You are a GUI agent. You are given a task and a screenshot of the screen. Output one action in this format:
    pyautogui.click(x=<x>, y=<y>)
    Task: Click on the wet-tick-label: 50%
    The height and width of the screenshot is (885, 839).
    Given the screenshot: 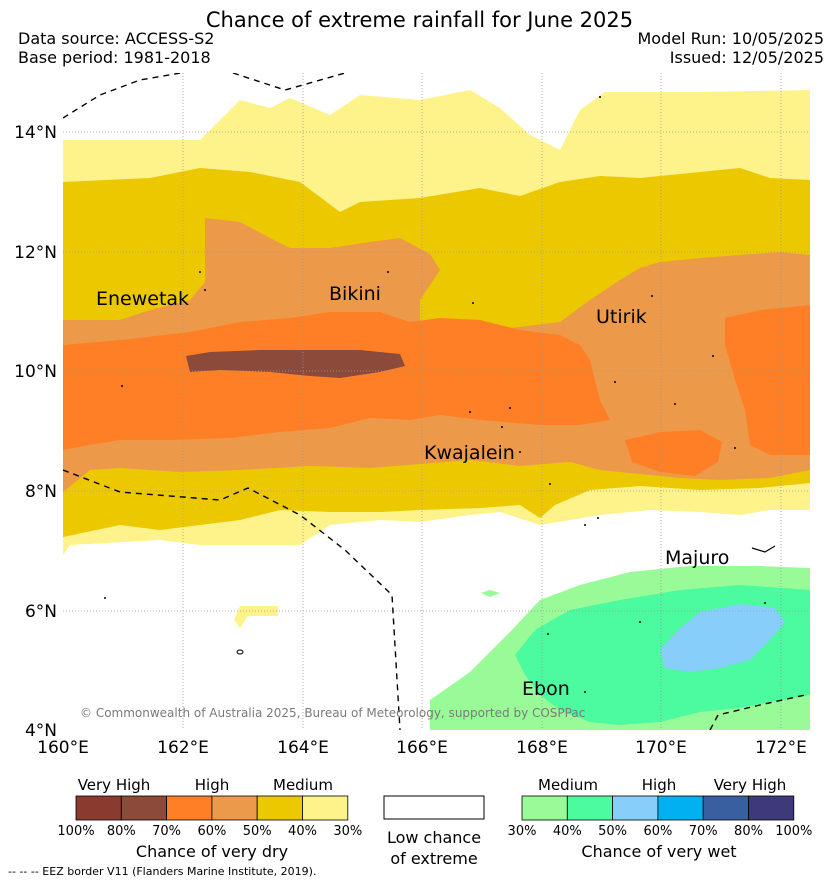 What is the action you would take?
    pyautogui.click(x=612, y=831)
    